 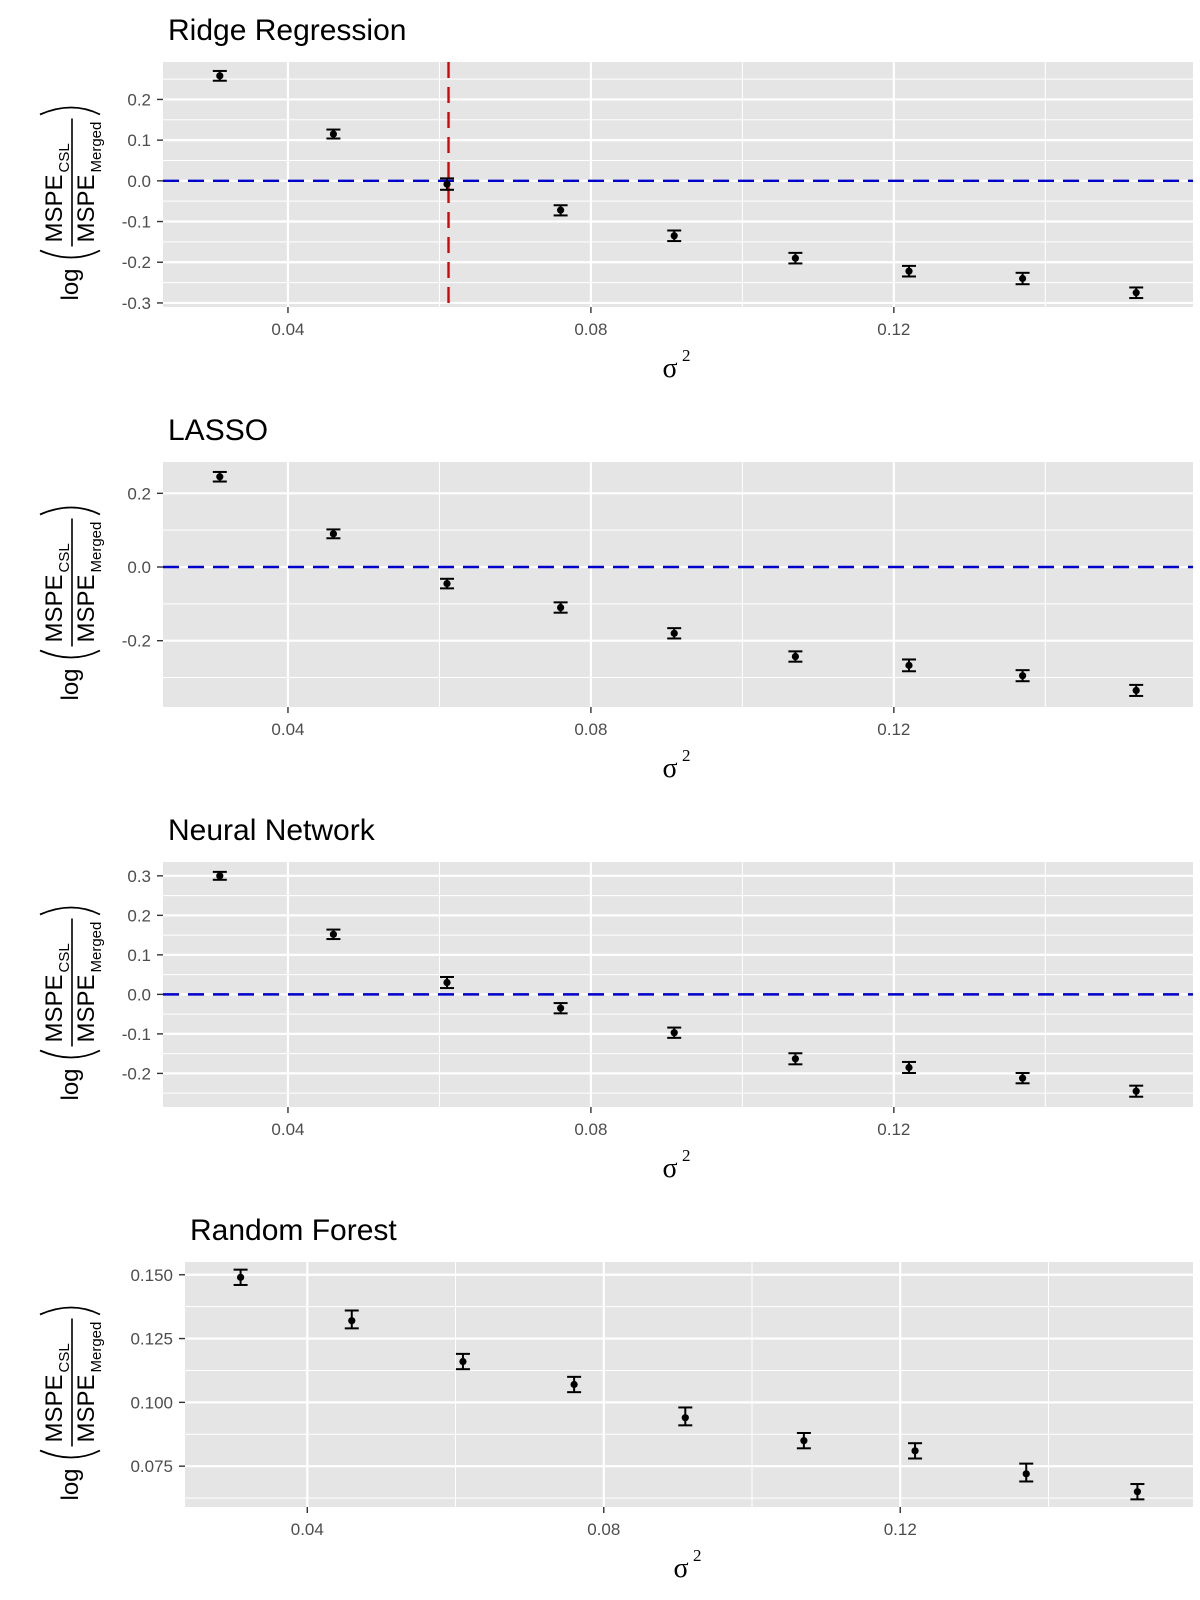 What do you see at coordinates (218, 430) in the screenshot?
I see `chart-title: LASSO` at bounding box center [218, 430].